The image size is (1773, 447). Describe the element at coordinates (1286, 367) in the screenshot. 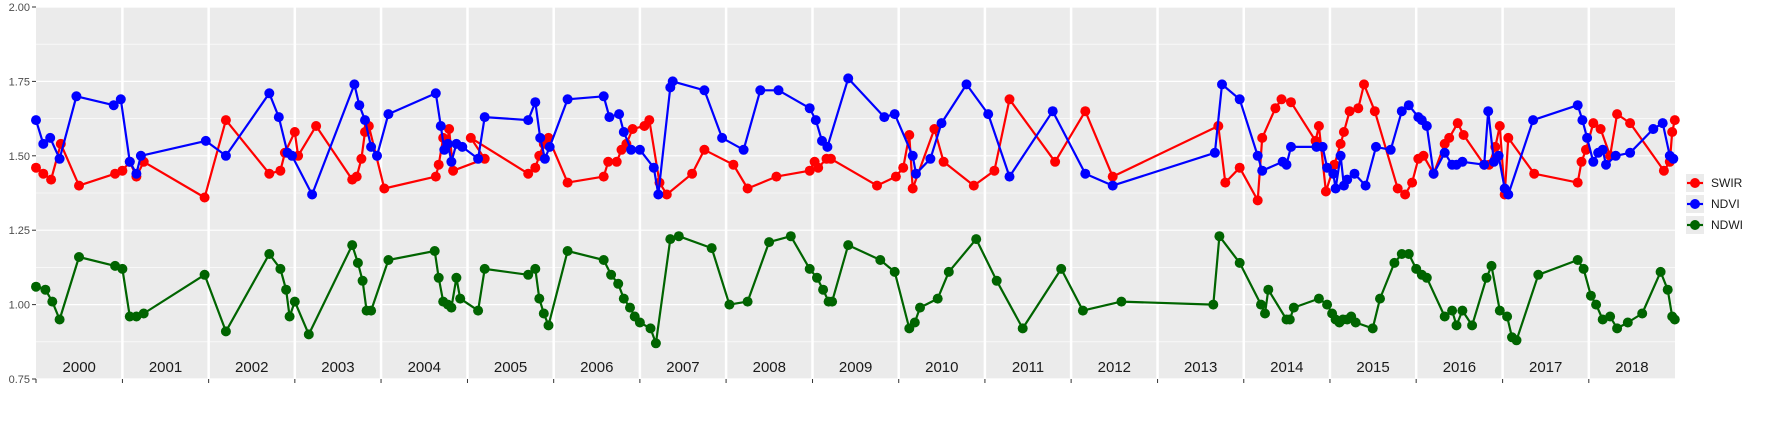

I see `year-label: 2014` at that location.